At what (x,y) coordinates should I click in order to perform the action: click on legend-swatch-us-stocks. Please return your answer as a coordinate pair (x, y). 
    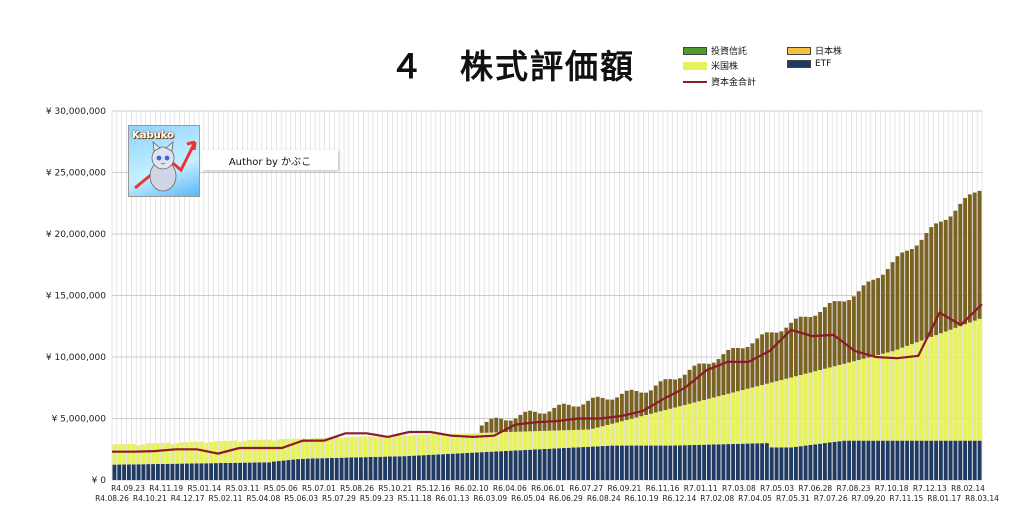
    Looking at the image, I should click on (695, 65).